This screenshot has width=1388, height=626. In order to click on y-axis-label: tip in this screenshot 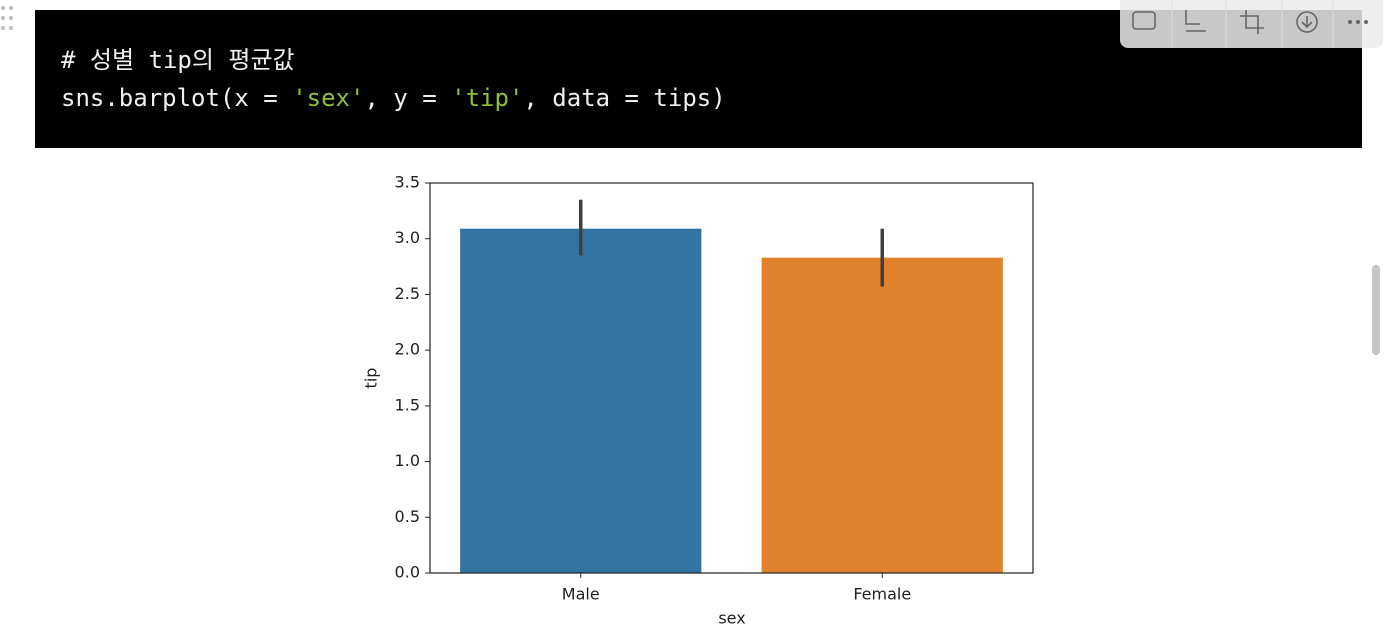, I will do `click(371, 378)`.